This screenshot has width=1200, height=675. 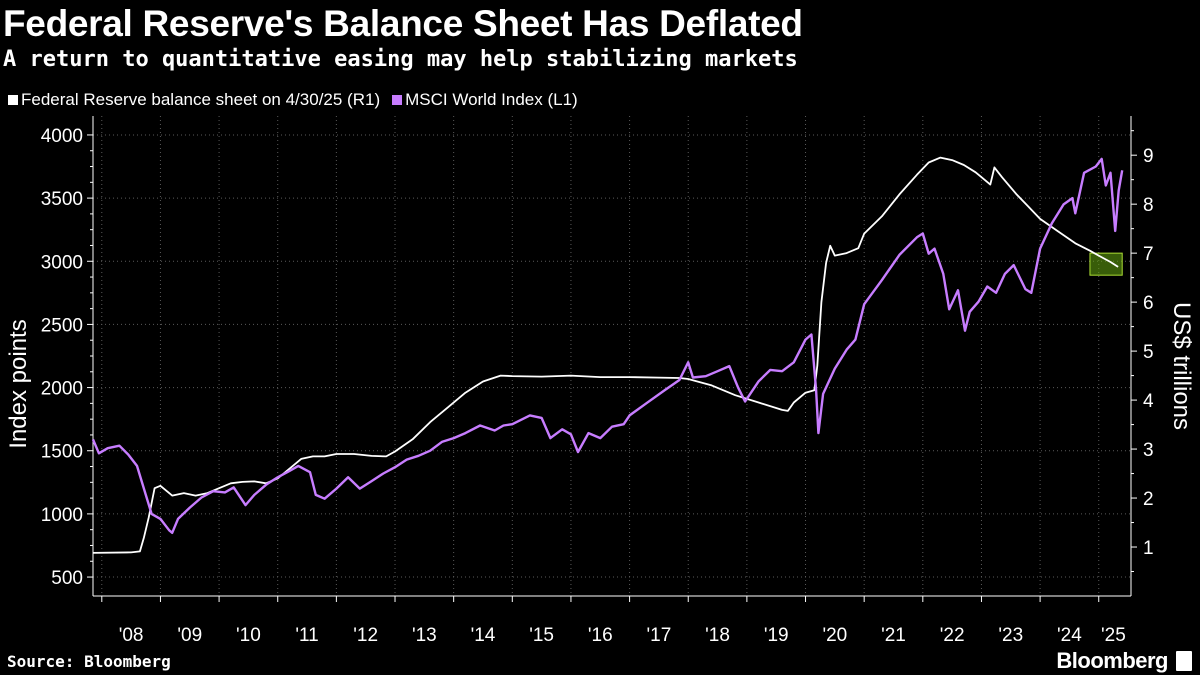 I want to click on x-tick-label: '21, so click(x=893, y=635).